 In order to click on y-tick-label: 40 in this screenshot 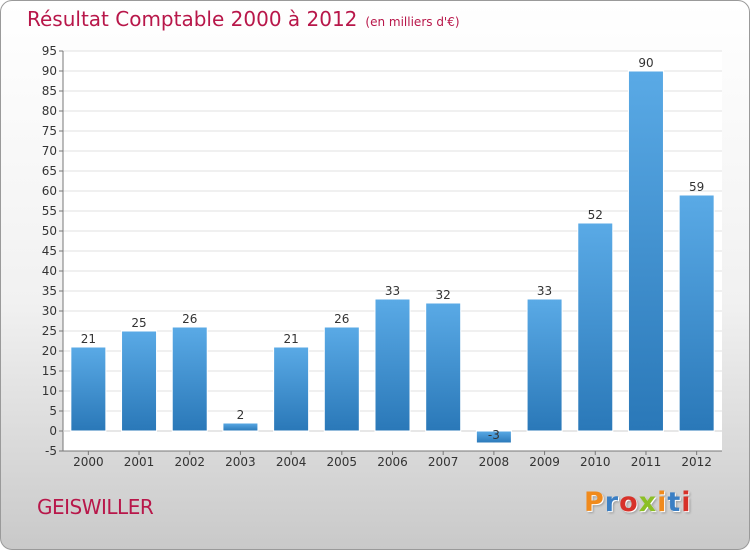, I will do `click(49, 271)`.